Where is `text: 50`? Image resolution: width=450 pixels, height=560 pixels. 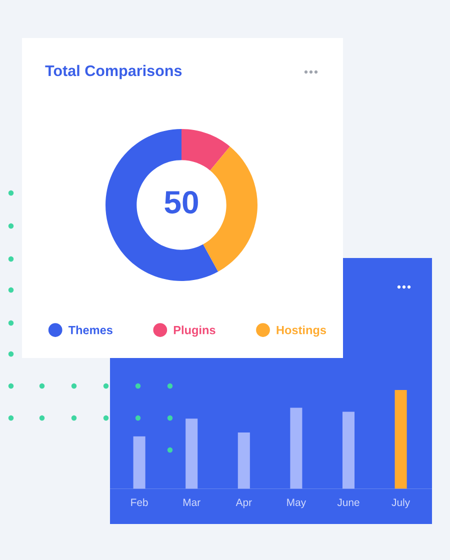
text: 50 is located at coordinates (181, 202).